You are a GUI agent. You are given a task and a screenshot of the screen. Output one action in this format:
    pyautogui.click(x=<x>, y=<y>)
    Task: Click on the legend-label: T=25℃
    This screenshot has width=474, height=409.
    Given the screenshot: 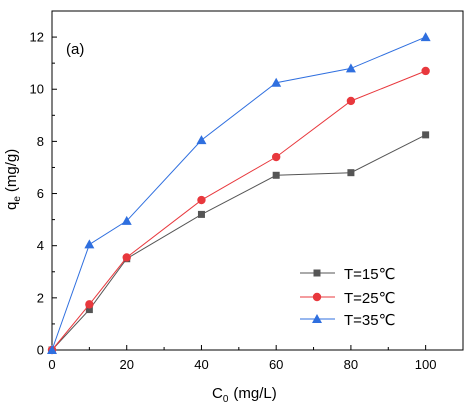 What is the action you would take?
    pyautogui.click(x=369, y=298)
    